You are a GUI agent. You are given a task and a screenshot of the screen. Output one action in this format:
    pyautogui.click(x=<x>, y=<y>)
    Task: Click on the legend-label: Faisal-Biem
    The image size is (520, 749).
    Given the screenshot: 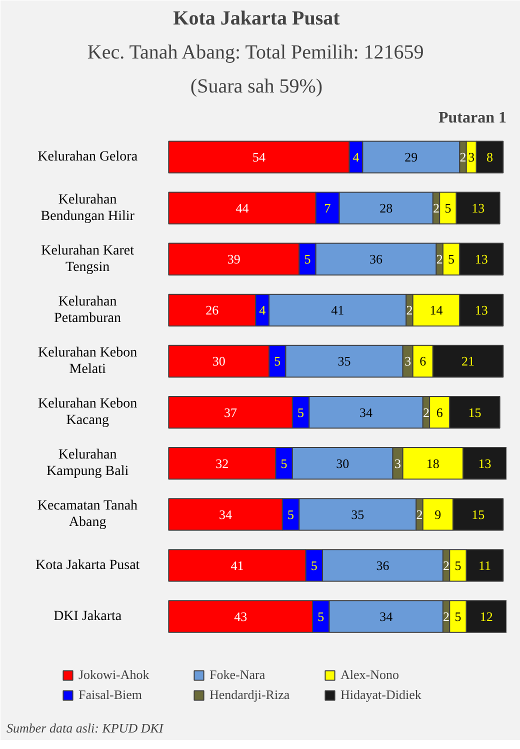 What is the action you would take?
    pyautogui.click(x=111, y=695)
    